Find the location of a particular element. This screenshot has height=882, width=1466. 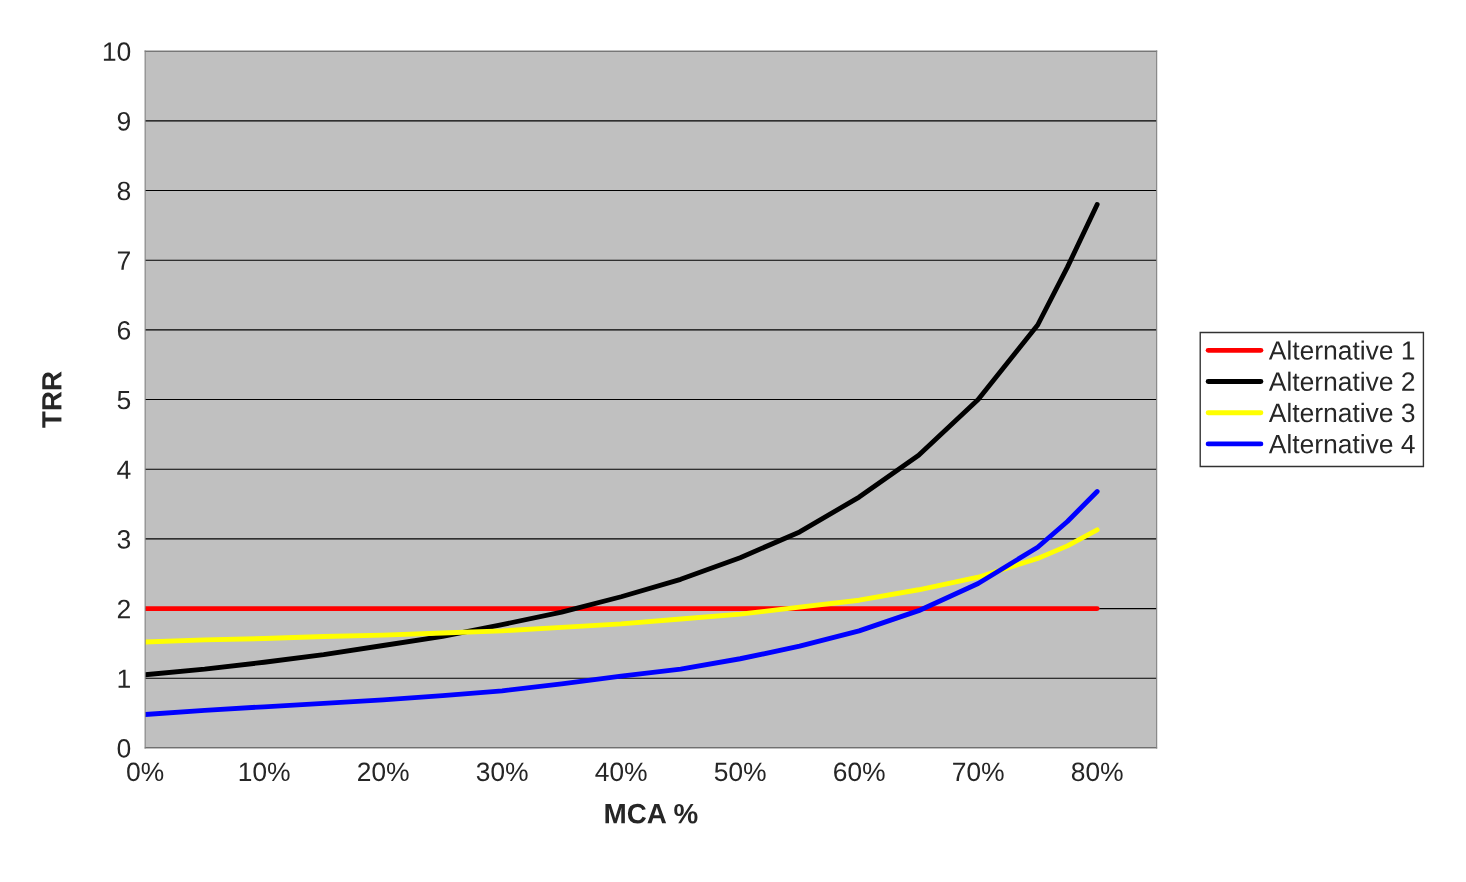

legend-label: Alternative 4 is located at coordinates (1341, 444).